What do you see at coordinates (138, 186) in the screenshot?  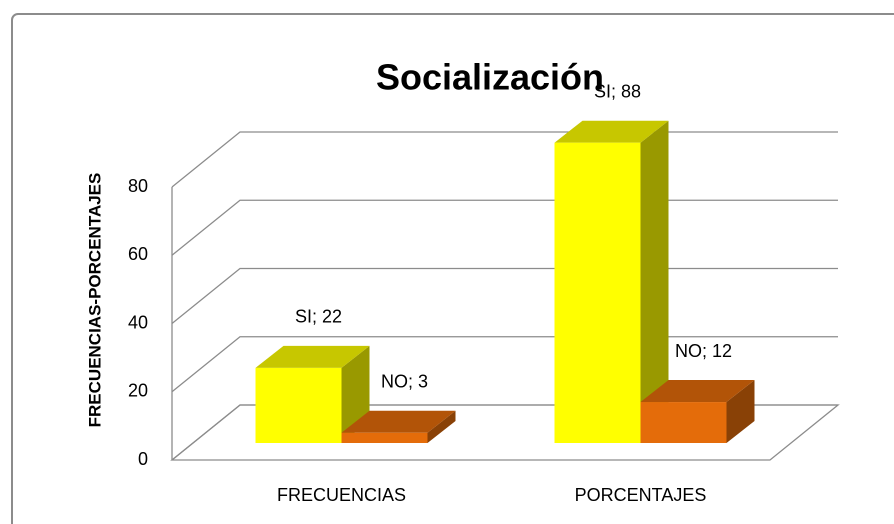 I see `y-tick-label: 80` at bounding box center [138, 186].